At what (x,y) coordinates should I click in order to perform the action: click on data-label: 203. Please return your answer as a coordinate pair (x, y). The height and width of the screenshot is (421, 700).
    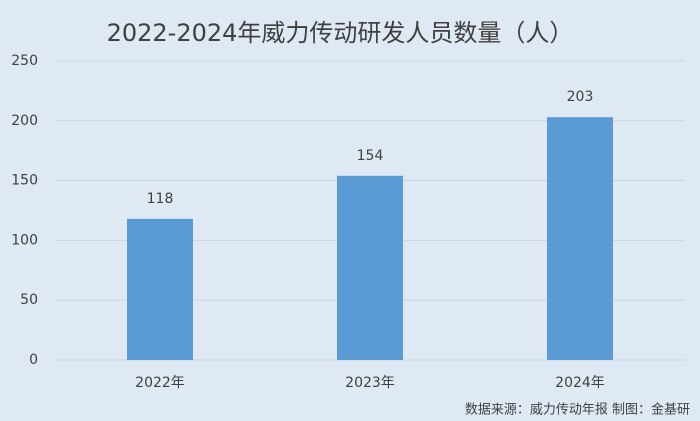
    Looking at the image, I should click on (580, 97).